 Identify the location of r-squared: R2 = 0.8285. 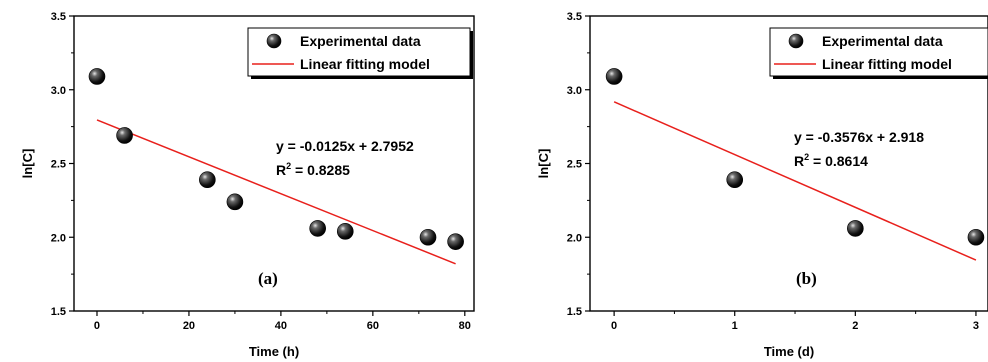
(313, 169).